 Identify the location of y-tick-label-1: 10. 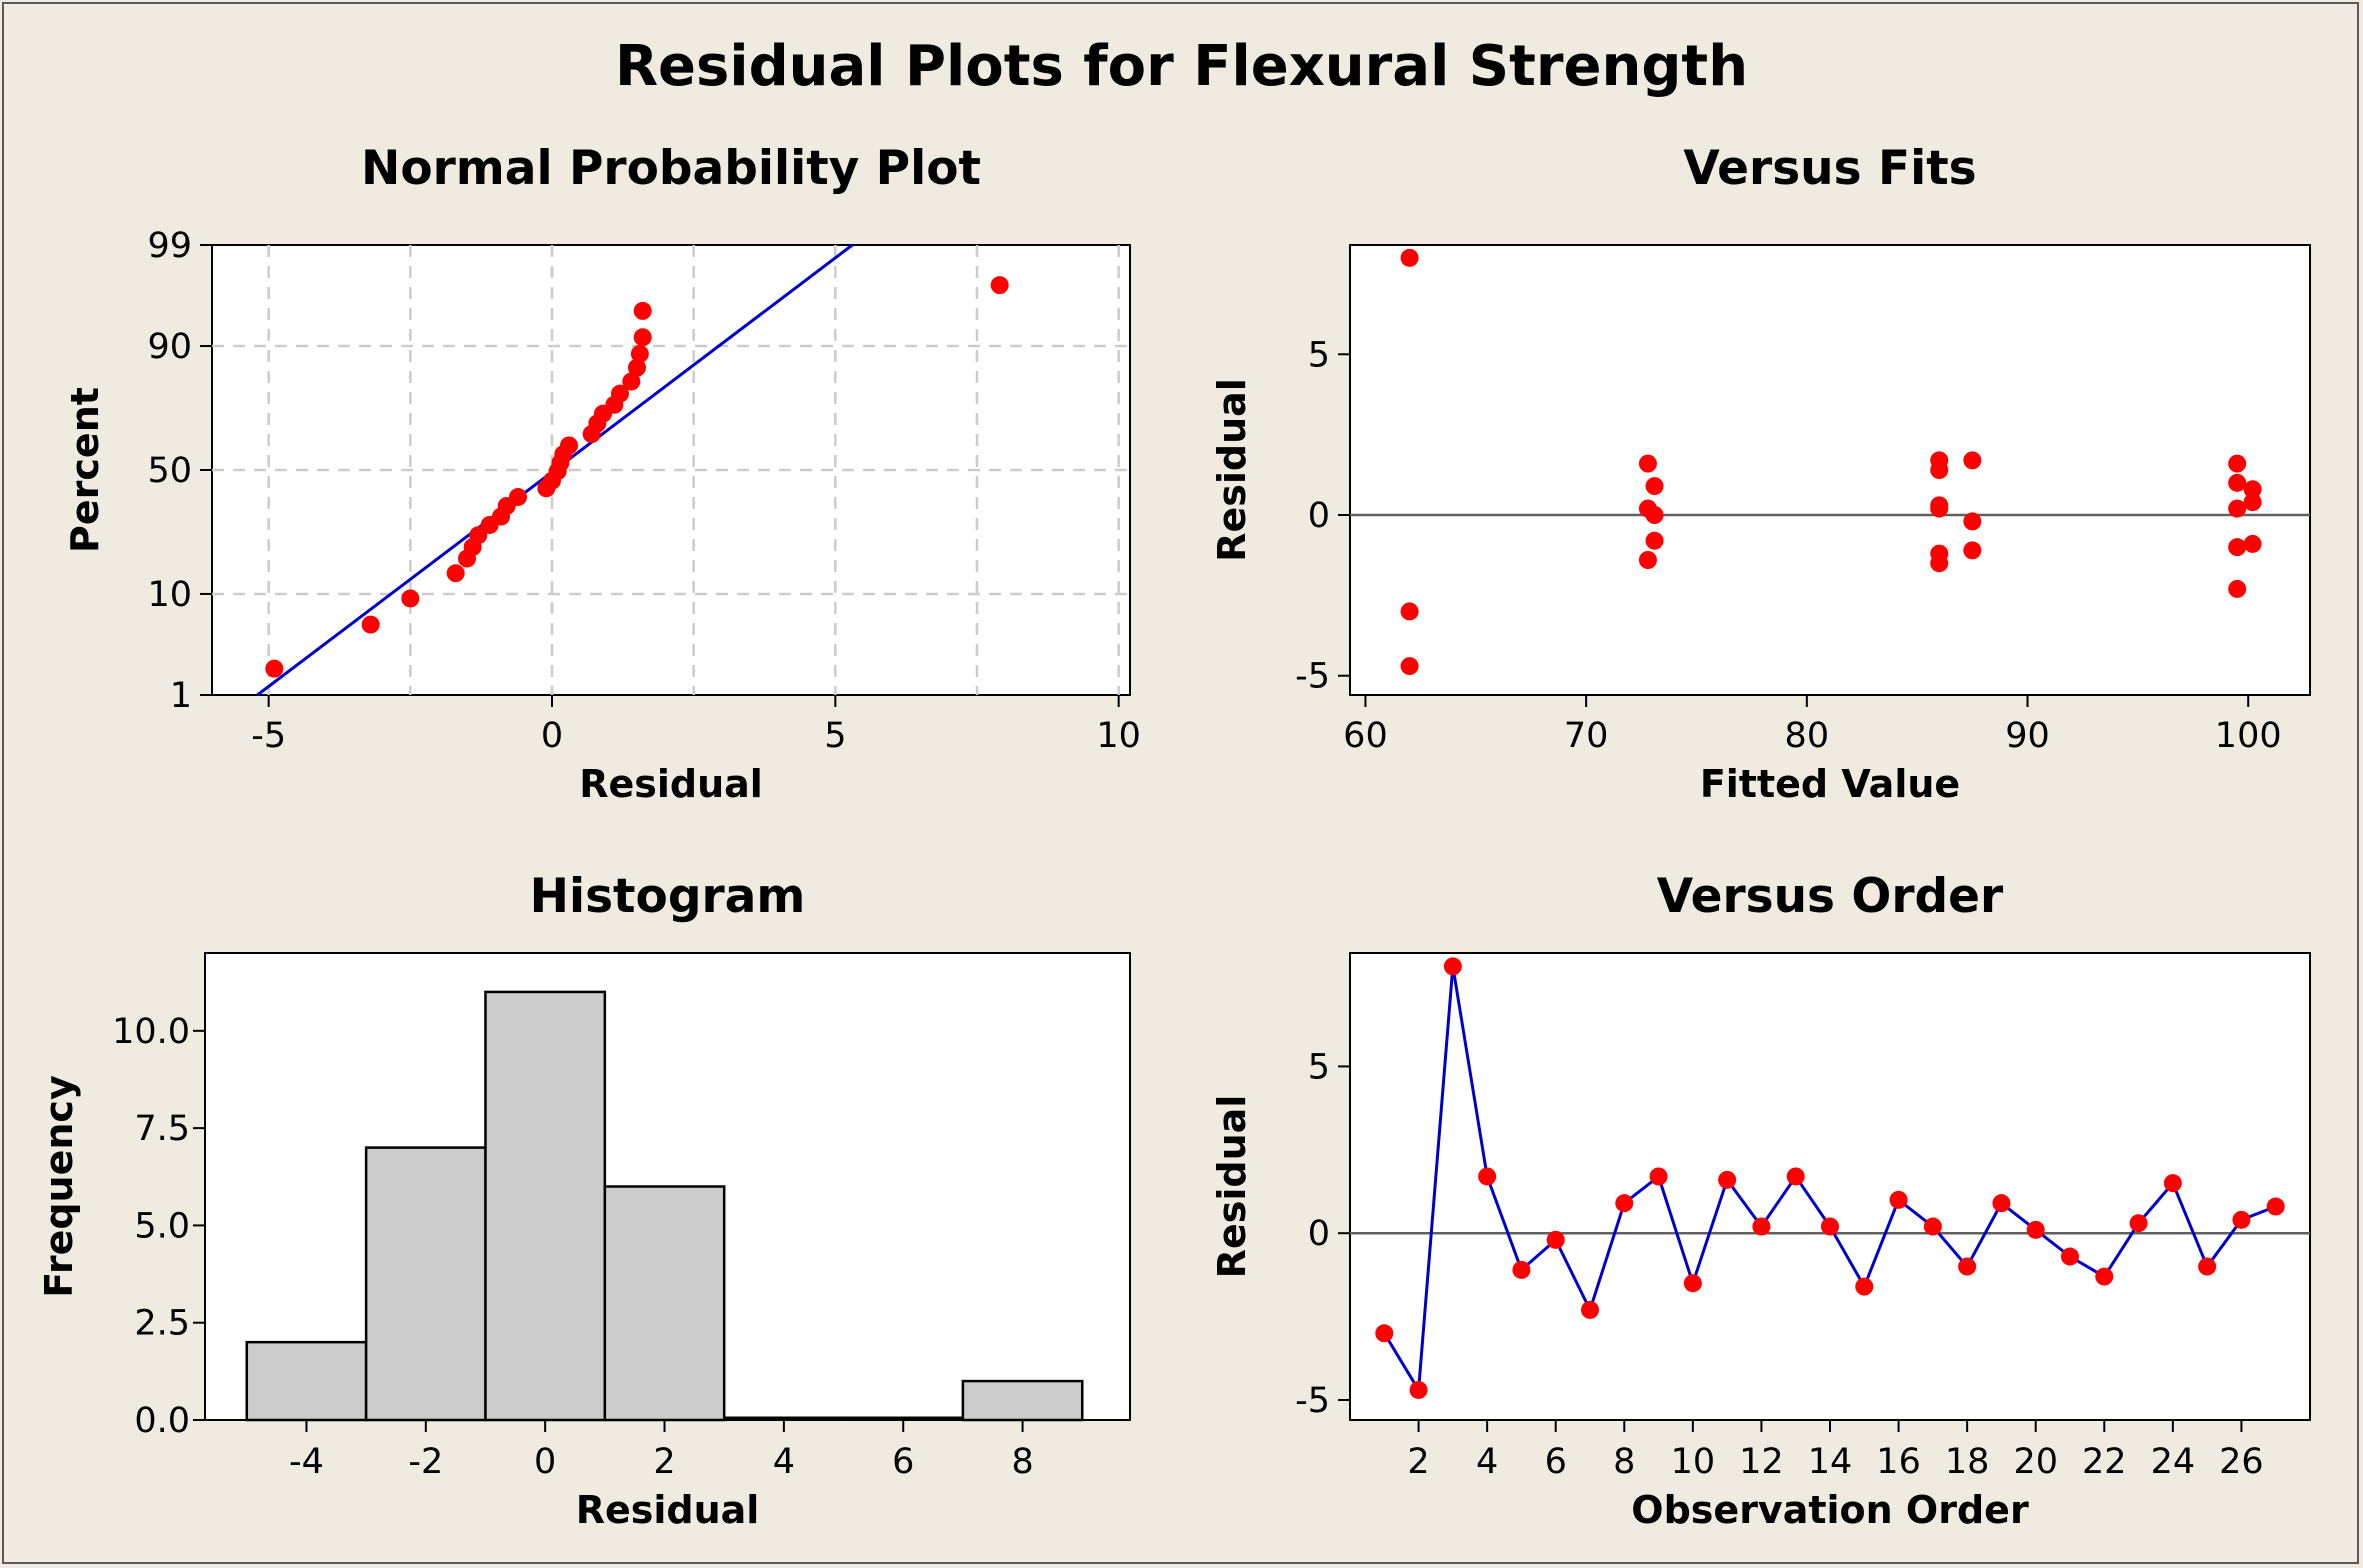
(169, 595).